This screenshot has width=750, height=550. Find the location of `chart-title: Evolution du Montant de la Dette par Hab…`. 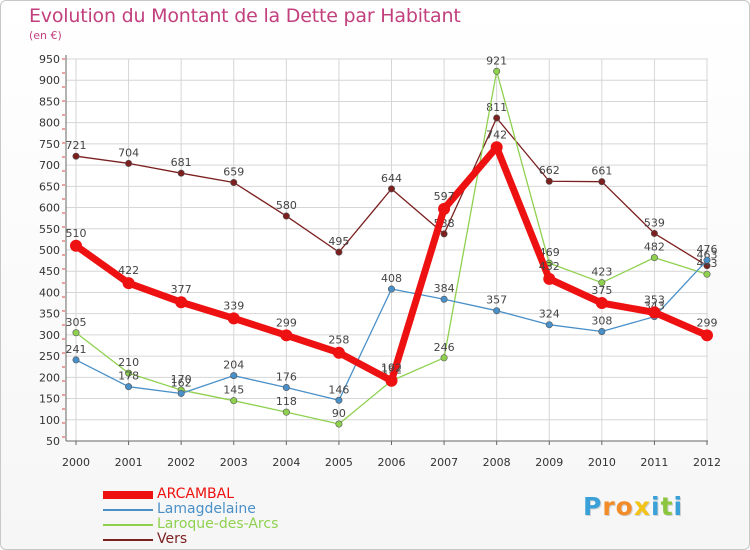

chart-title: Evolution du Montant de la Dette par Hab… is located at coordinates (245, 16).